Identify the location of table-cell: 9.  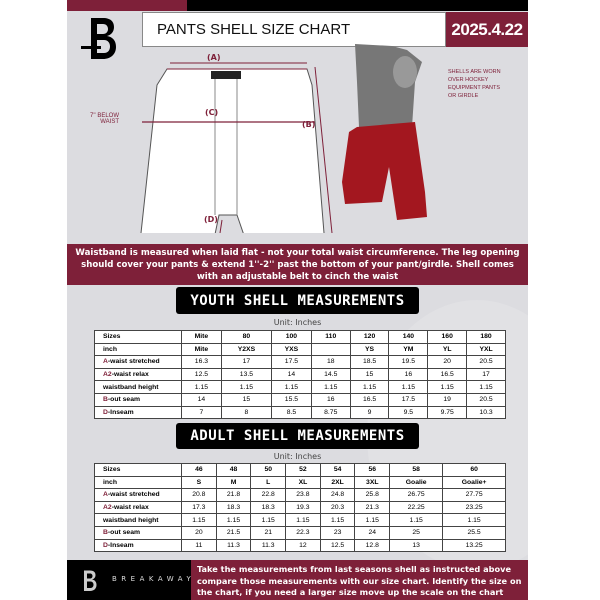
(369, 412).